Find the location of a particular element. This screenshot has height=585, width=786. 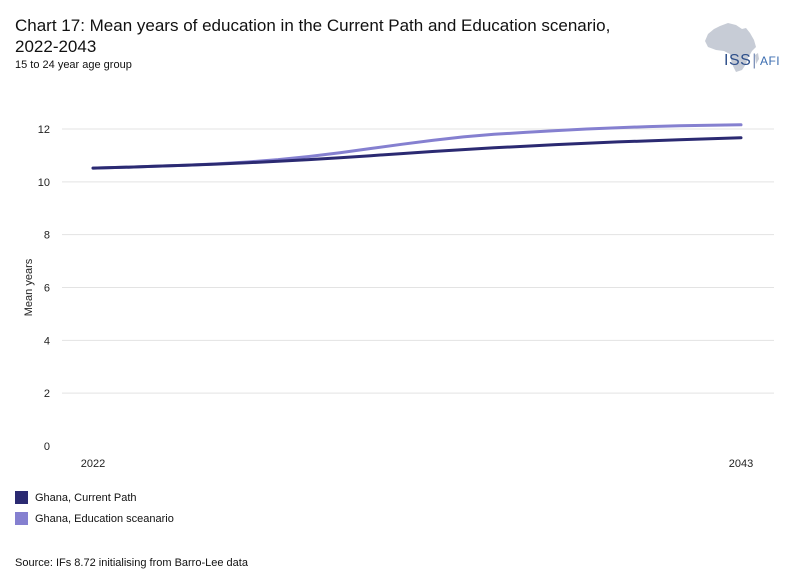

iss-afi-logo: ISS| AFI is located at coordinates (752, 60).